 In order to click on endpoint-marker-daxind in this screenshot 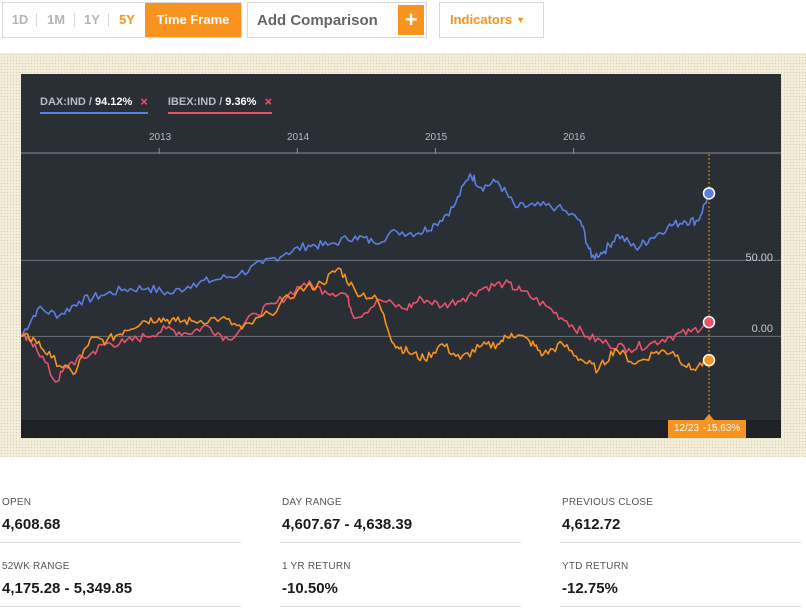, I will do `click(709, 193)`.